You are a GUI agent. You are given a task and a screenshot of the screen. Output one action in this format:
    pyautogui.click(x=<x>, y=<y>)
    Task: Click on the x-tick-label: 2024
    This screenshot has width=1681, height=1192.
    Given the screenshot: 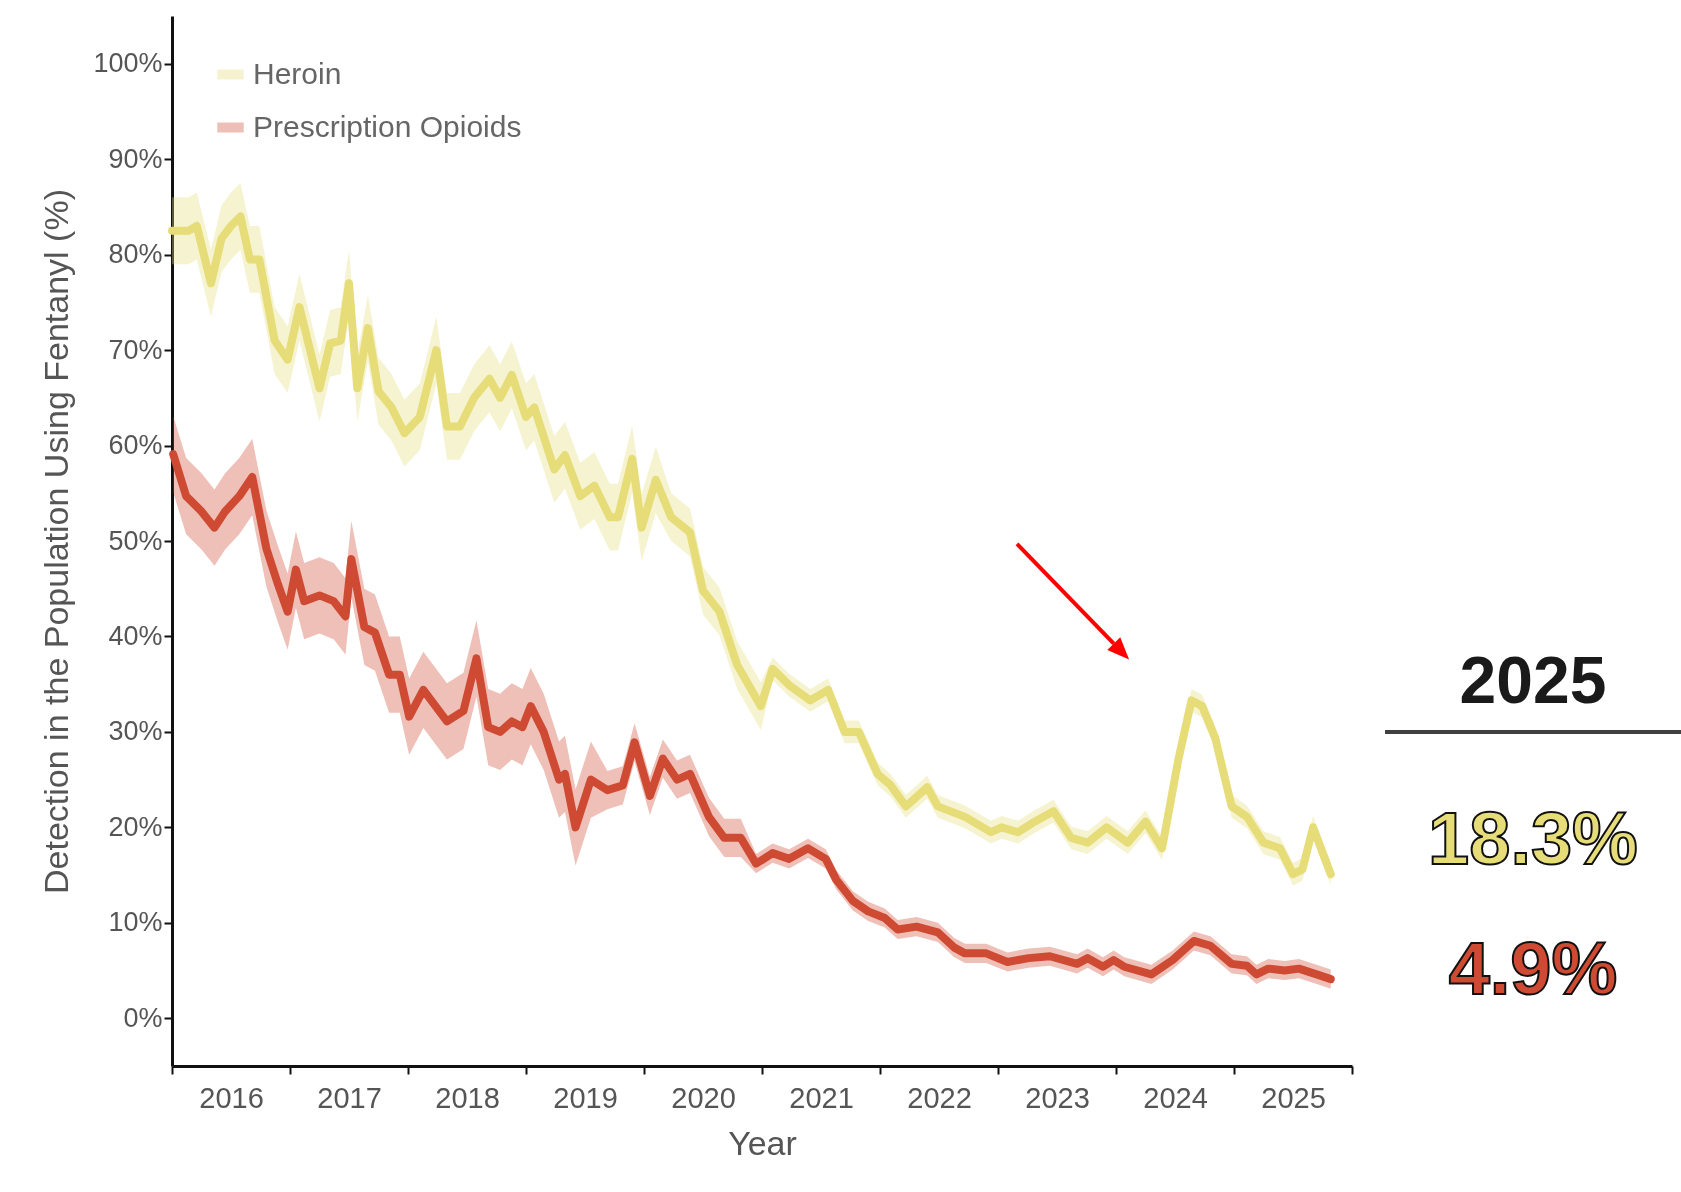 What is the action you would take?
    pyautogui.click(x=1175, y=1097)
    